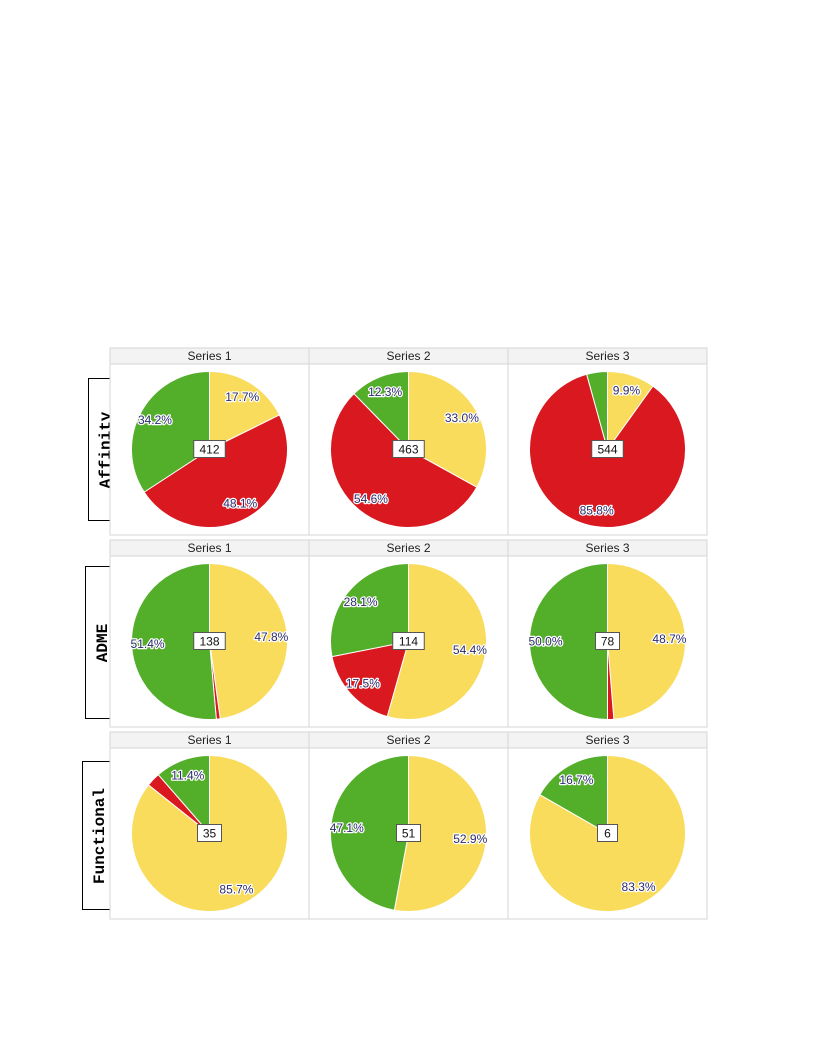 This screenshot has height=1056, width=816. What do you see at coordinates (363, 684) in the screenshot?
I see `slice-label: 17.5%` at bounding box center [363, 684].